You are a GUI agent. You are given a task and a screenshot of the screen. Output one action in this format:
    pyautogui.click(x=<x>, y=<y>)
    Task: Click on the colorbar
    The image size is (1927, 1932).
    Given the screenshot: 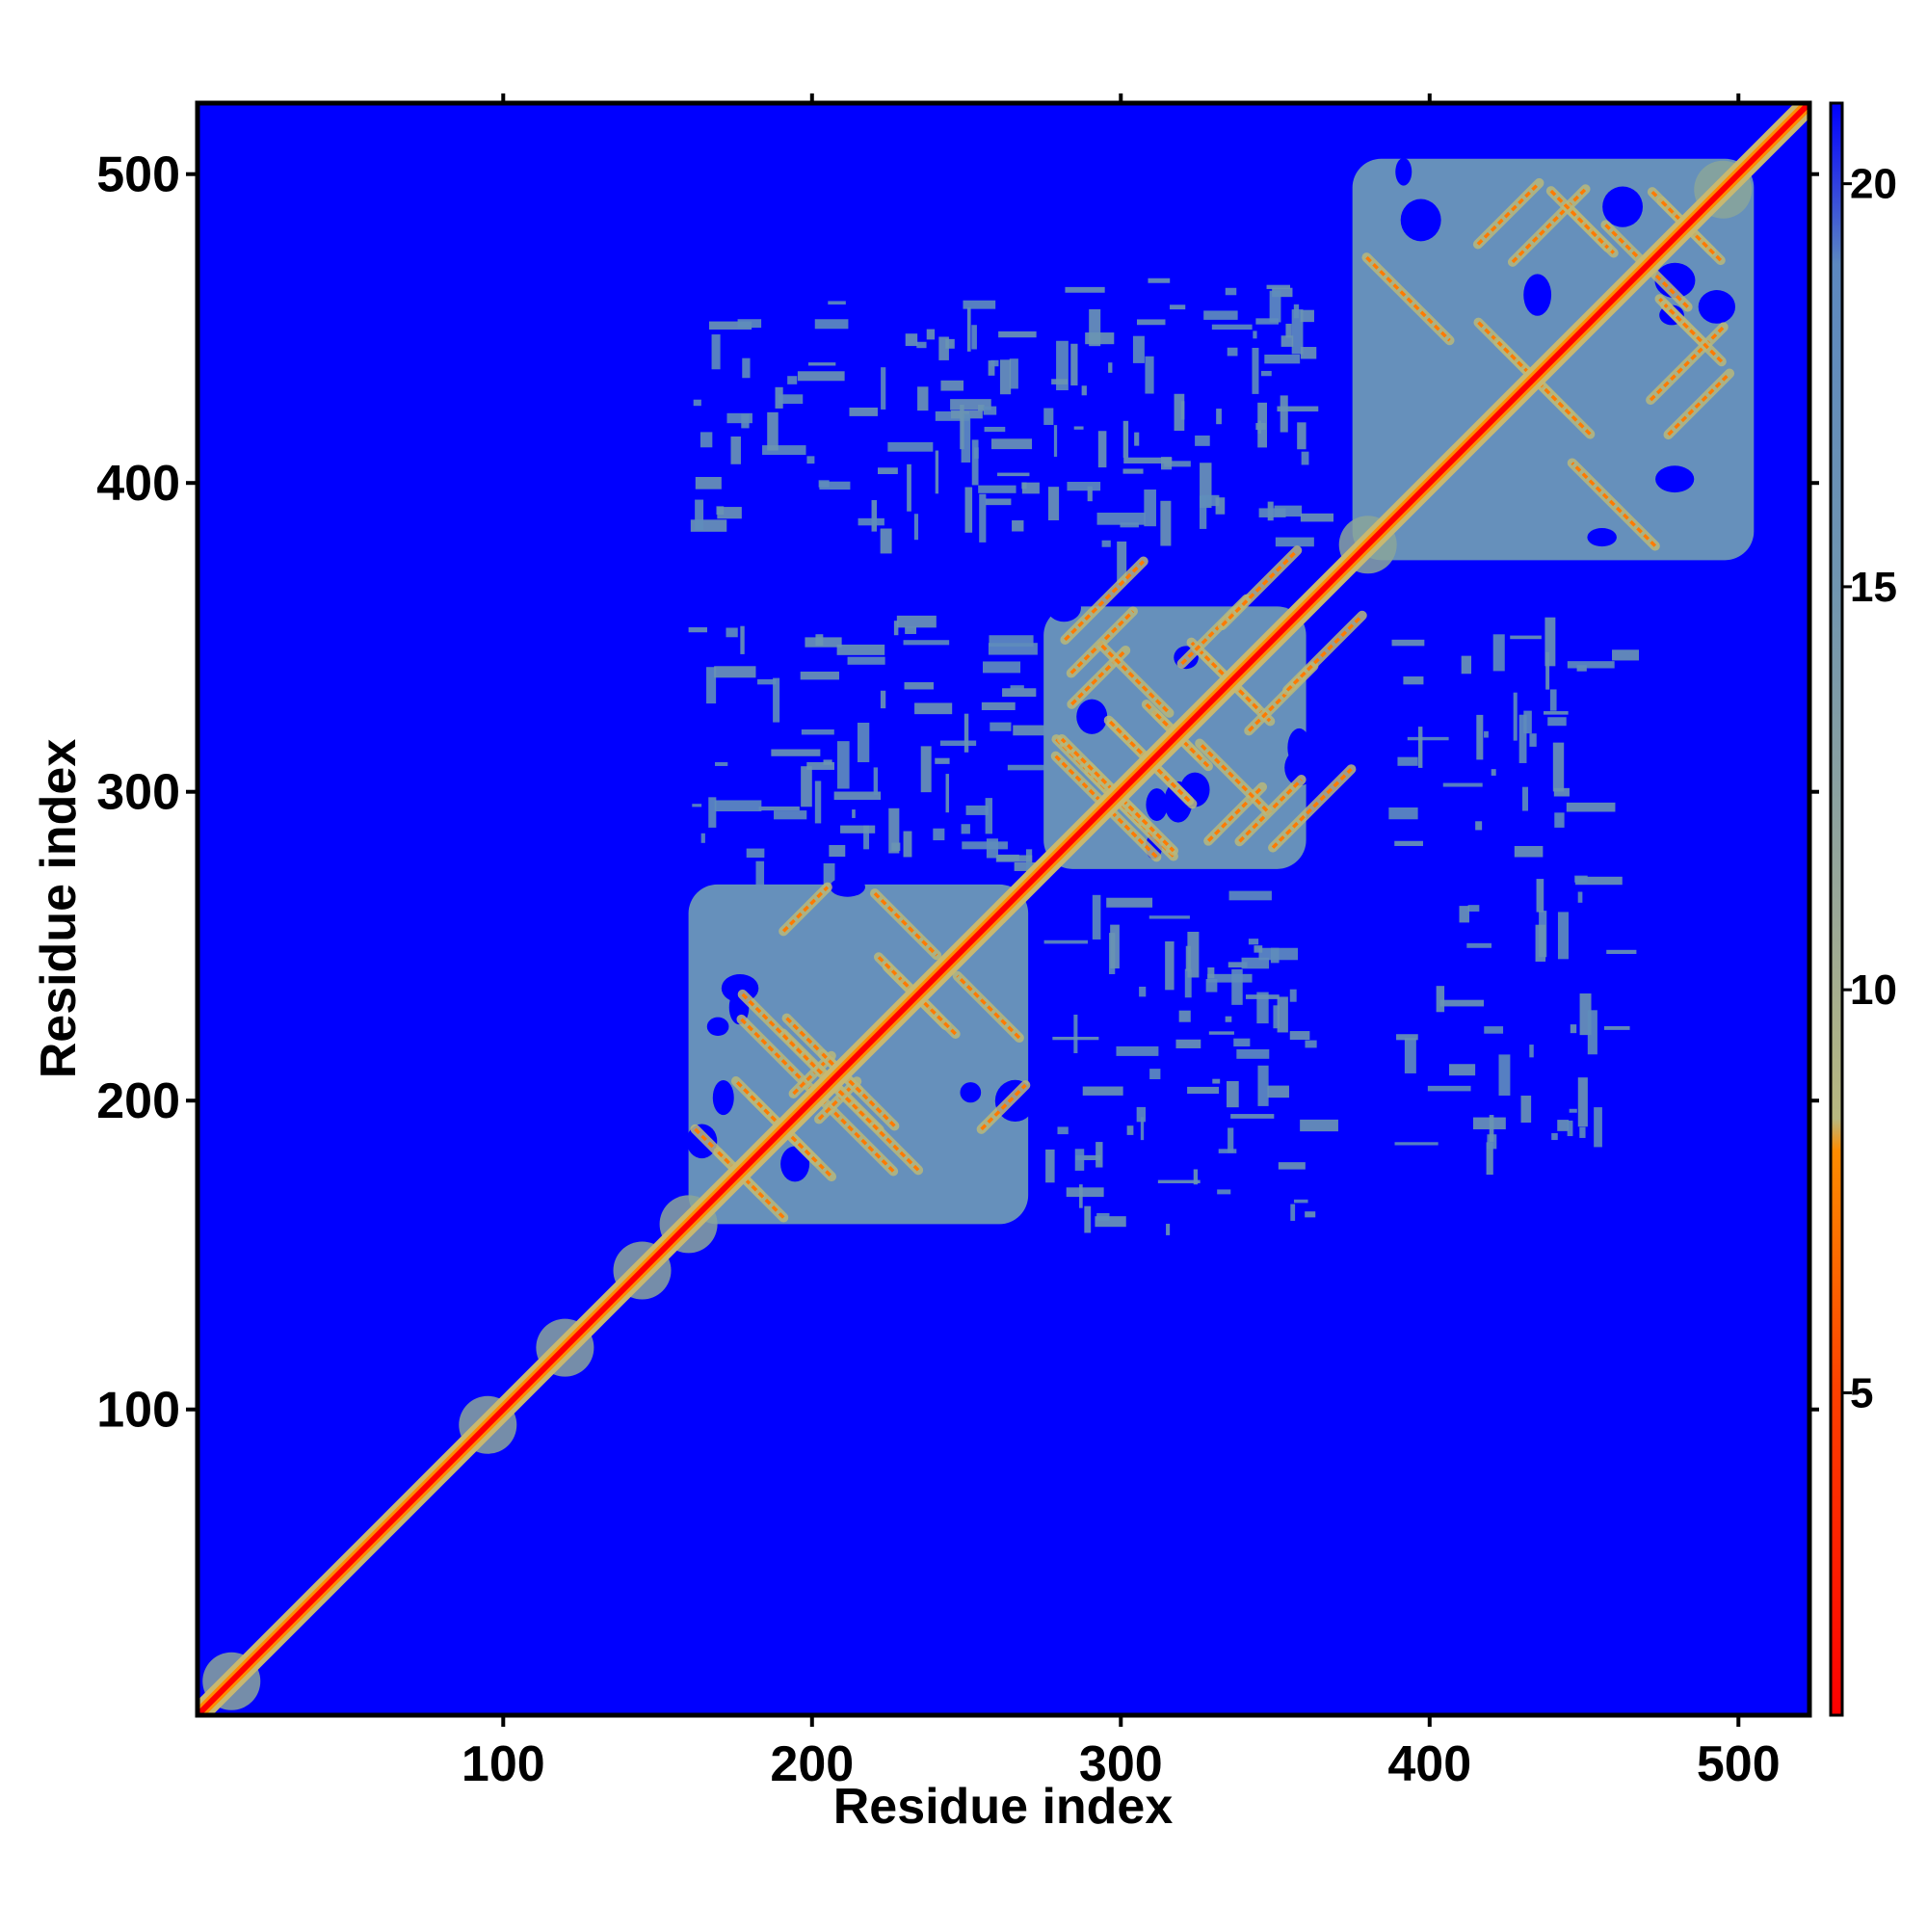 What is the action you would take?
    pyautogui.click(x=1836, y=909)
    